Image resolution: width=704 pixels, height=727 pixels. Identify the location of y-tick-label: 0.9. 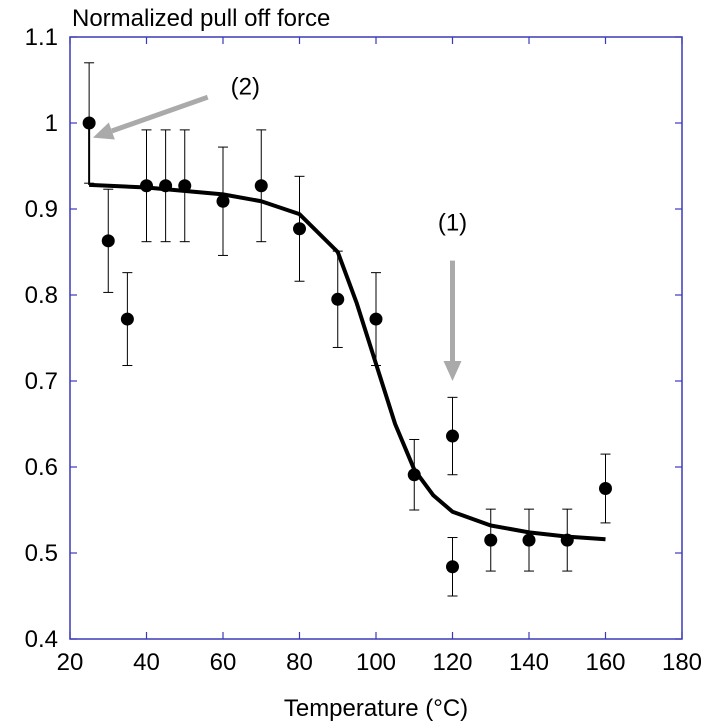
(41, 209).